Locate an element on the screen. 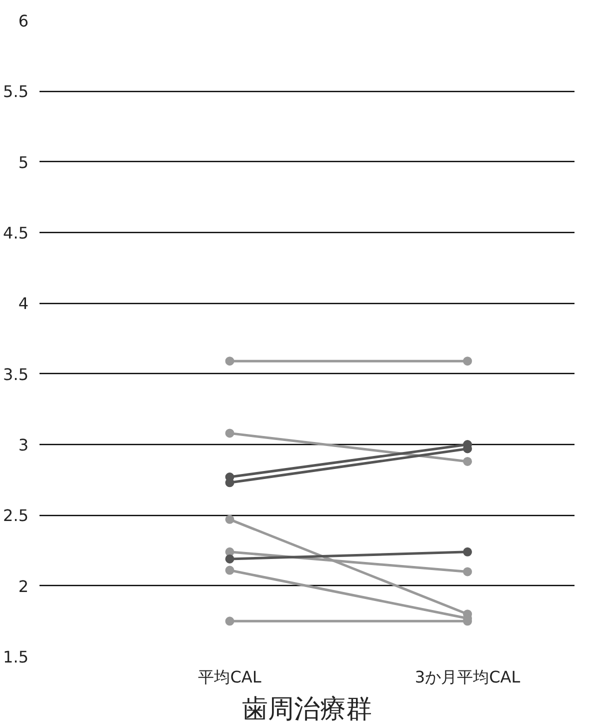  y-tick-label: 5.5 is located at coordinates (16, 92).